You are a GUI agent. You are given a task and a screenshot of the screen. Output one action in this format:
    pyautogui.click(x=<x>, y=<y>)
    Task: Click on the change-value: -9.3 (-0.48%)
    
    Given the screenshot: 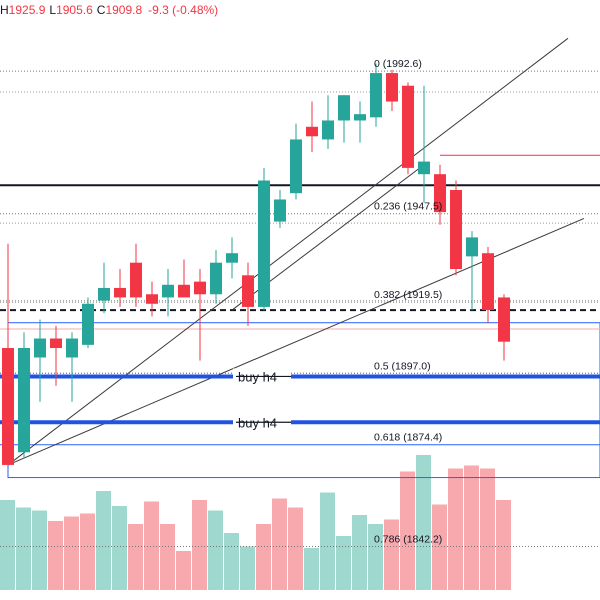 What is the action you would take?
    pyautogui.click(x=183, y=10)
    